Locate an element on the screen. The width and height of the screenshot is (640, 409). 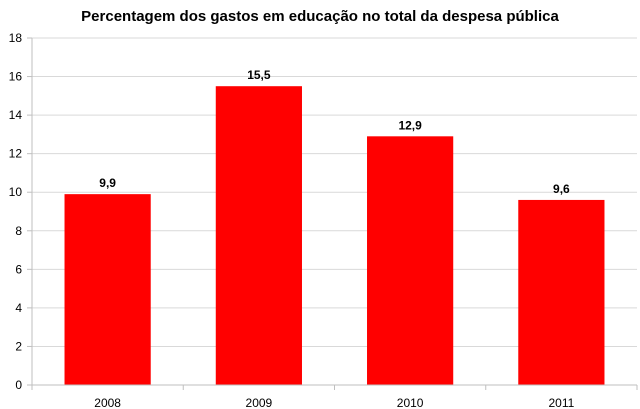
x-tick-label-2008: 2008 is located at coordinates (107, 402).